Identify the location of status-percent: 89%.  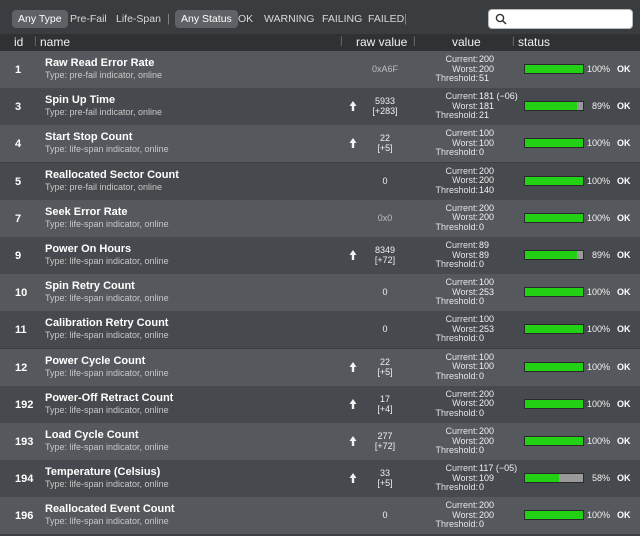
(600, 106).